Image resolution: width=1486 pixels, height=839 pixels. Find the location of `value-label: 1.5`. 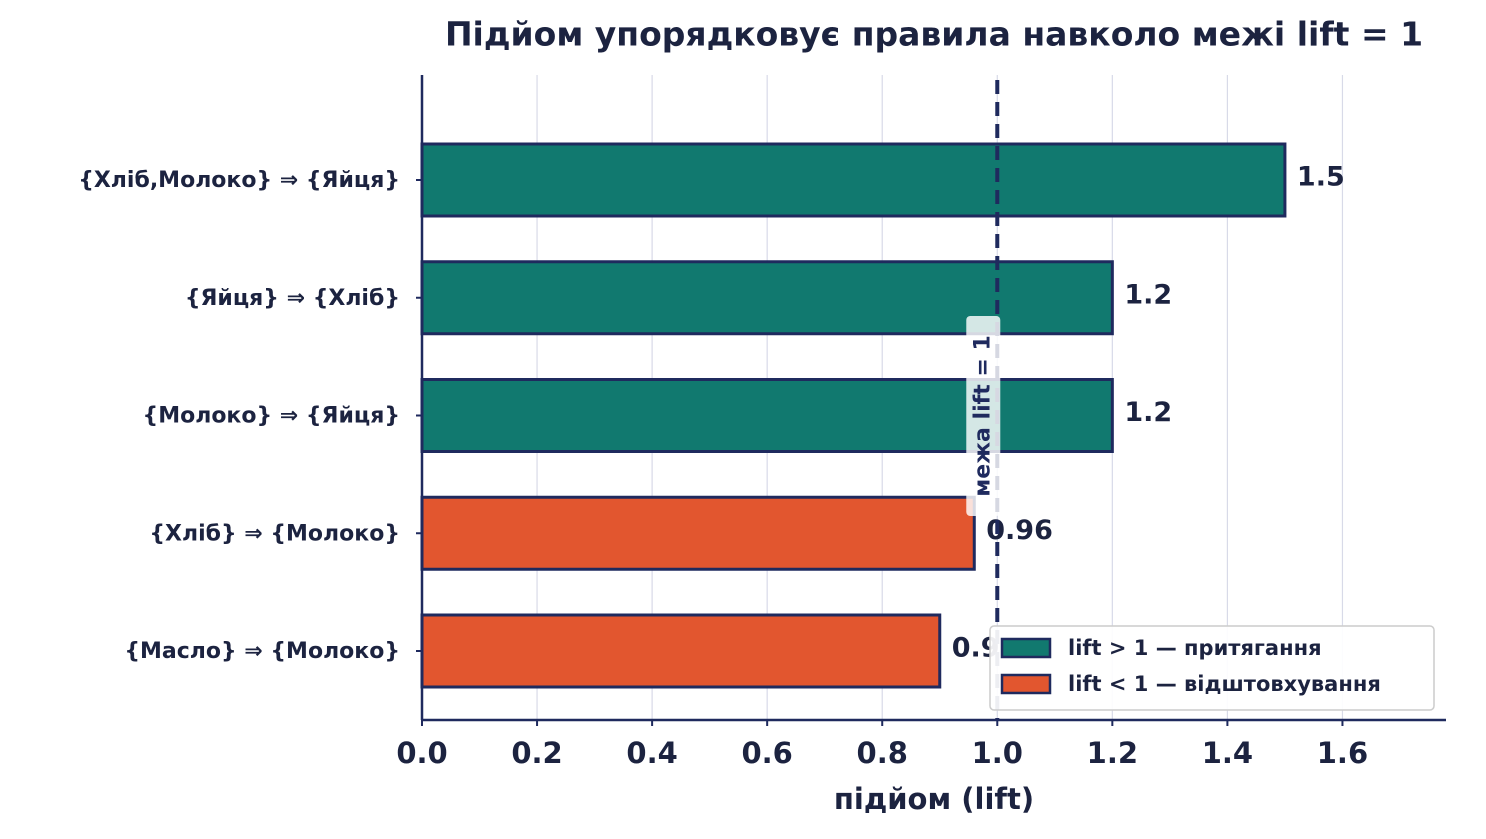

value-label: 1.5 is located at coordinates (1321, 177).